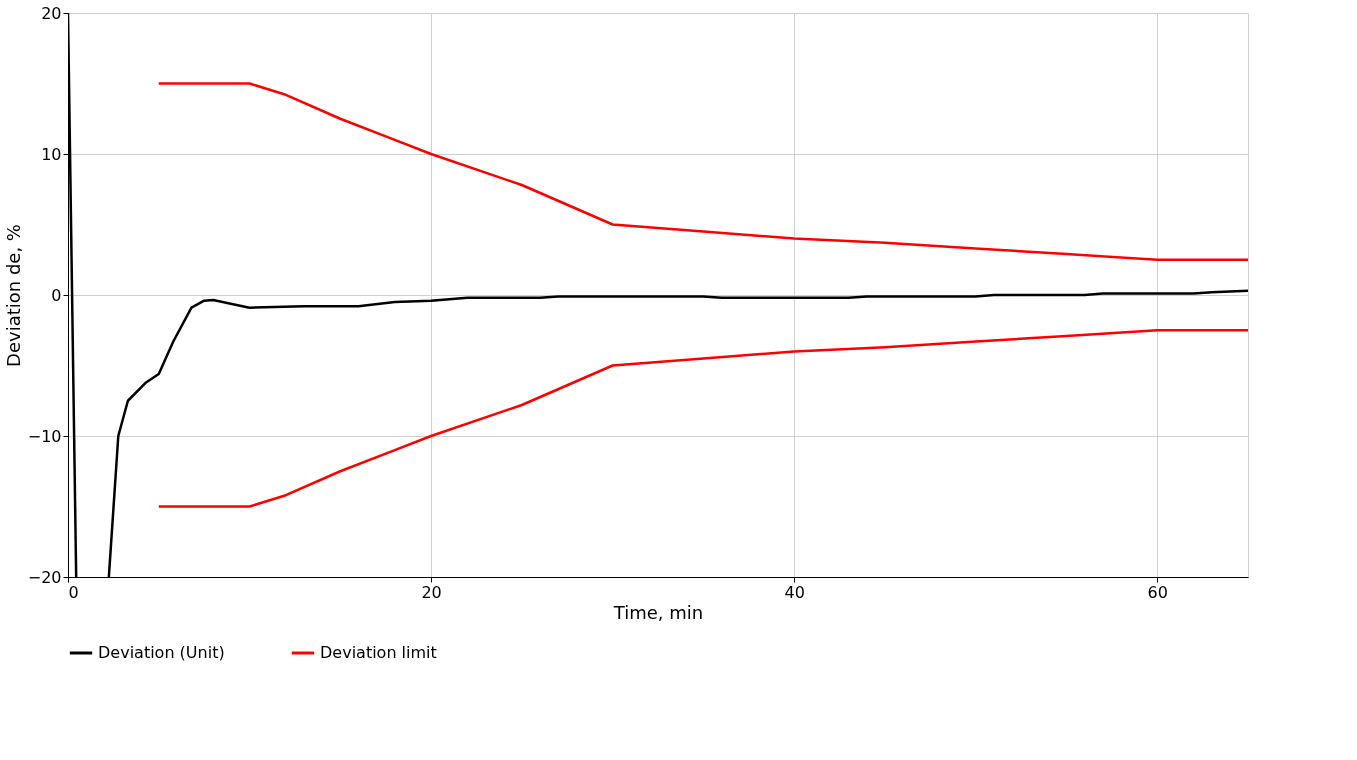 Image resolution: width=1357 pixels, height=760 pixels. What do you see at coordinates (44, 577) in the screenshot?
I see `y-tick-label: −20` at bounding box center [44, 577].